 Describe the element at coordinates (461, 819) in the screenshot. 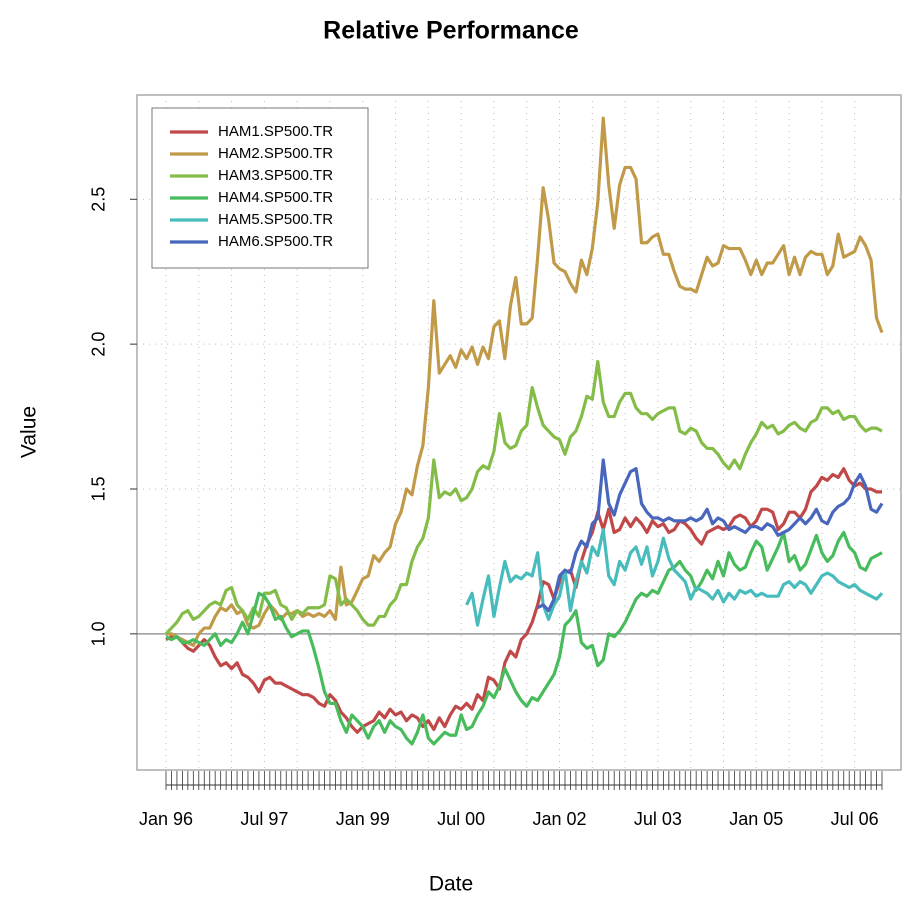

I see `x-tick-label: Jul 00` at that location.